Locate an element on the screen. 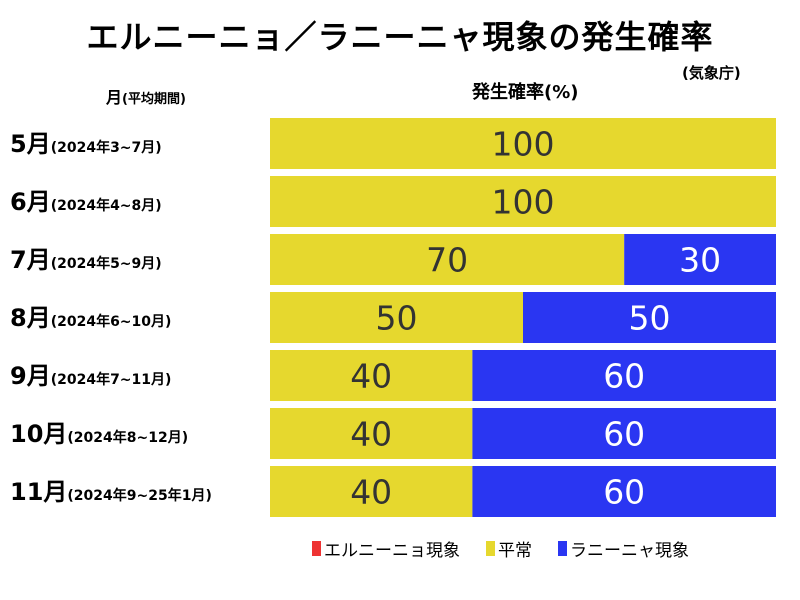 This screenshot has height=600, width=800. chart-title: エルニーニョ／ラニーニャ現象の発生確率 is located at coordinates (400, 37).